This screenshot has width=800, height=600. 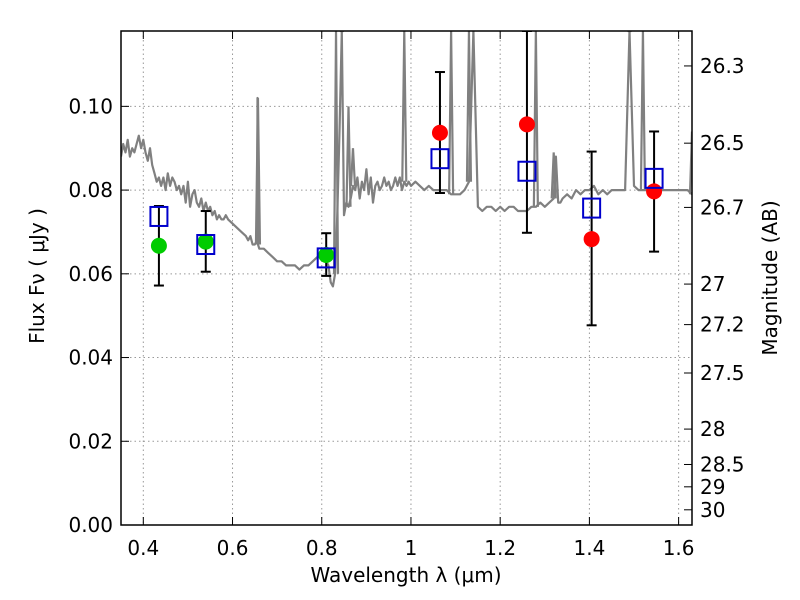 What do you see at coordinates (712, 284) in the screenshot?
I see `y2-tick-label: 27` at bounding box center [712, 284].